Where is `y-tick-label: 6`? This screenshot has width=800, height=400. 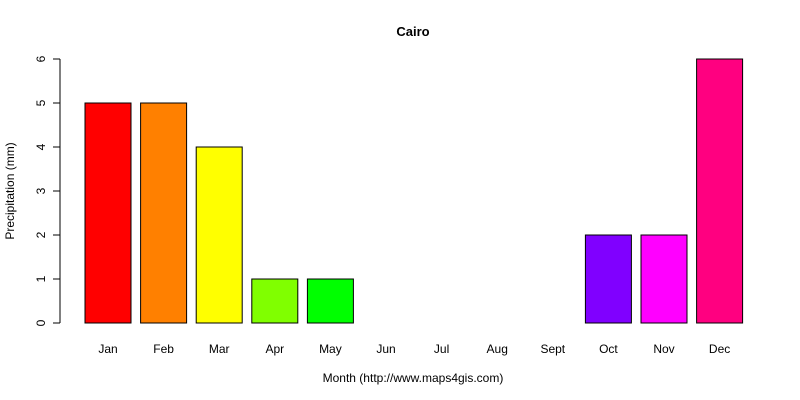 y-tick-label: 6 is located at coordinates (41, 58).